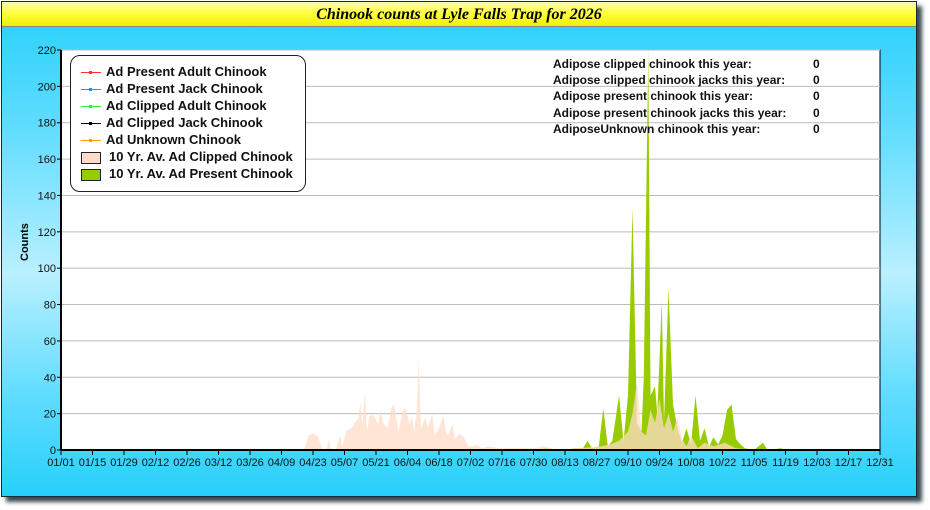 The image size is (930, 510). I want to click on stat-row: Adipose clipped chinook this year: 0, so click(693, 65).